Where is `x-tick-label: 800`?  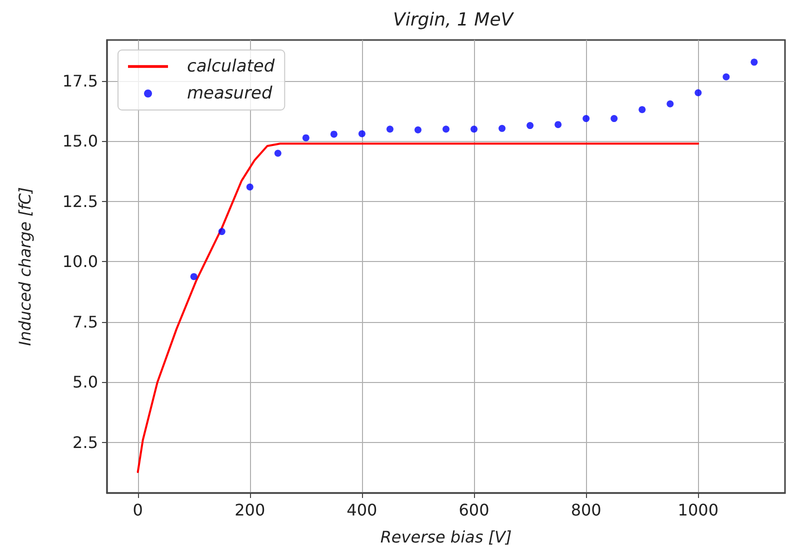 x-tick-label: 800 is located at coordinates (586, 510).